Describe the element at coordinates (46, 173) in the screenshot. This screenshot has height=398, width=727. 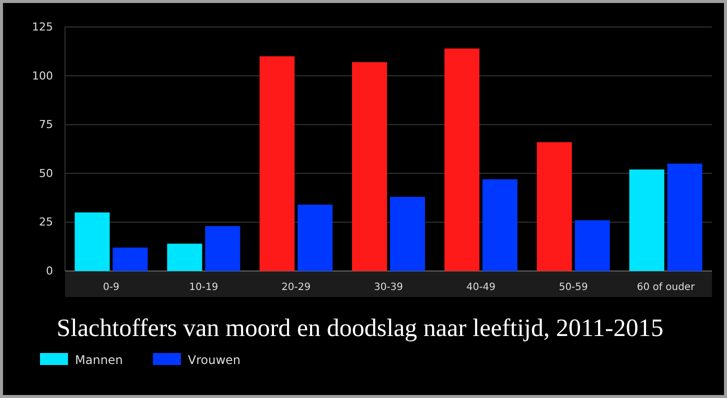
I see `y-tick-label: 50` at that location.